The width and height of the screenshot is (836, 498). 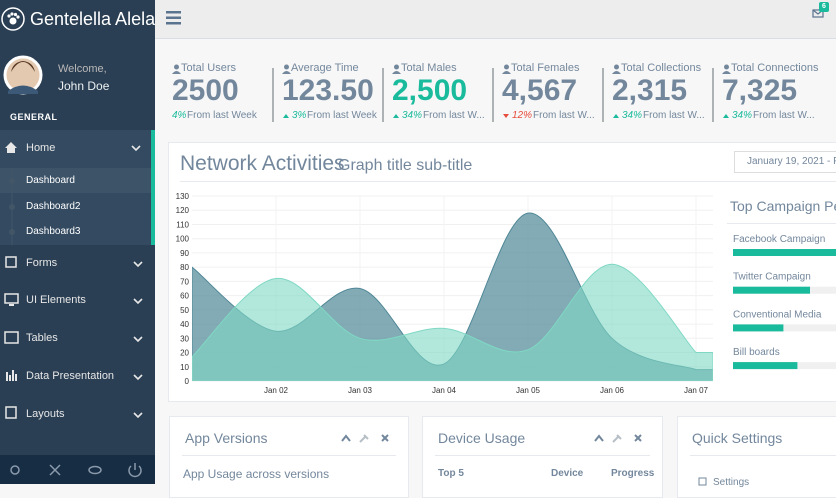 I want to click on stat-icon, so click(x=616, y=69).